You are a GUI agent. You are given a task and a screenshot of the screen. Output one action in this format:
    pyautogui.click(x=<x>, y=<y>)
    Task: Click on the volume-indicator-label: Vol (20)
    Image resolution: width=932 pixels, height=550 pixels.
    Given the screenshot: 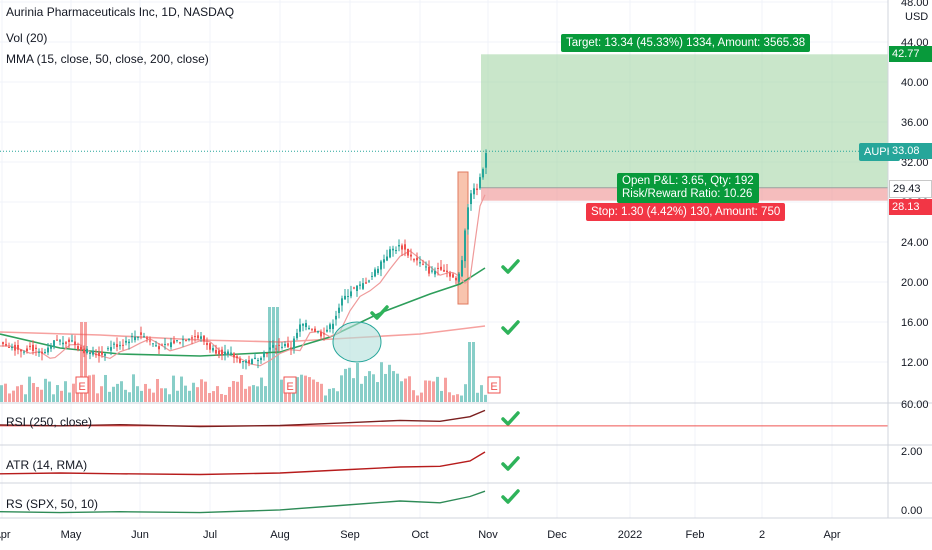 What is the action you would take?
    pyautogui.click(x=27, y=38)
    